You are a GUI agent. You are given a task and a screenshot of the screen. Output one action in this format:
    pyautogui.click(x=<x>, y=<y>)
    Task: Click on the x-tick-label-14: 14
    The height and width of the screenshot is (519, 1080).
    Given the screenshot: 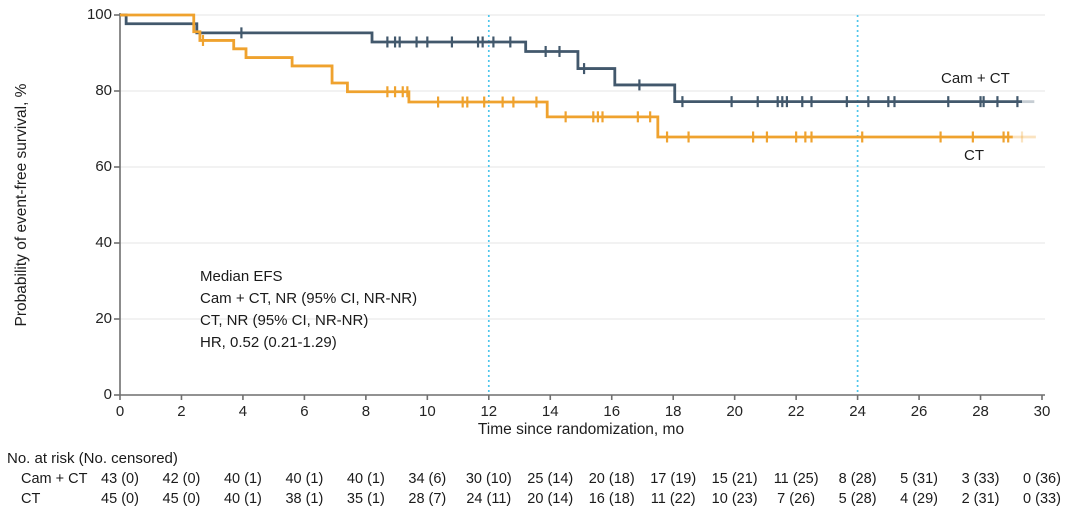 What is the action you would take?
    pyautogui.click(x=550, y=411)
    